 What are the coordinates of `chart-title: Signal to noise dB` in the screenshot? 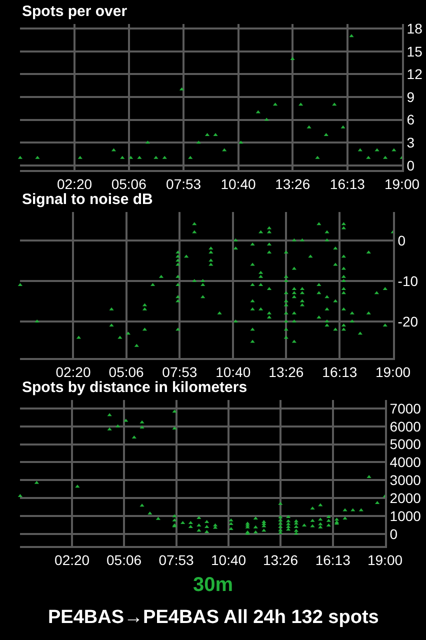 It's located at (88, 199).